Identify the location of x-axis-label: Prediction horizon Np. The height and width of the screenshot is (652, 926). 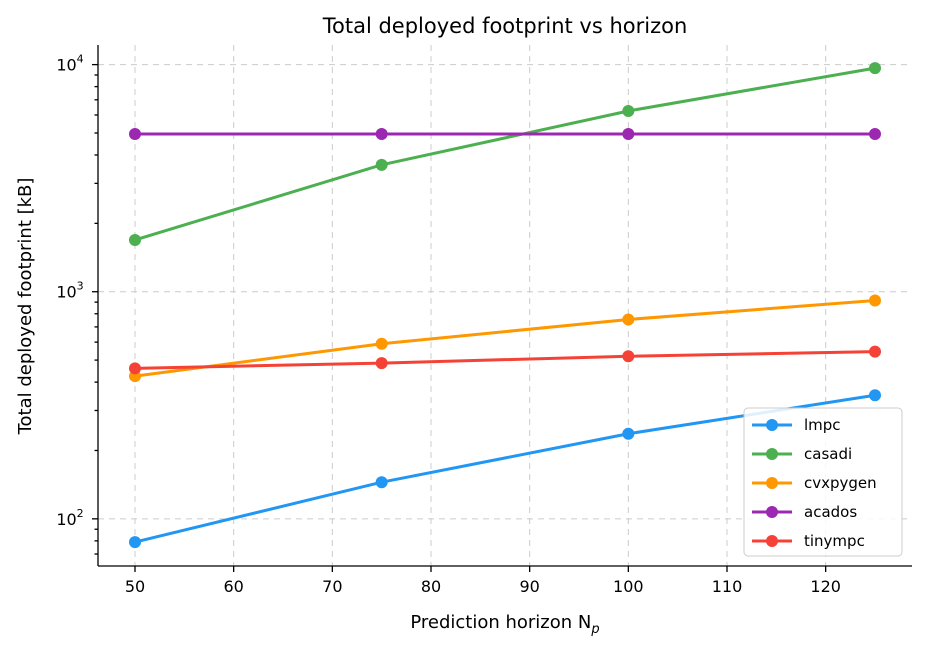
(504, 624).